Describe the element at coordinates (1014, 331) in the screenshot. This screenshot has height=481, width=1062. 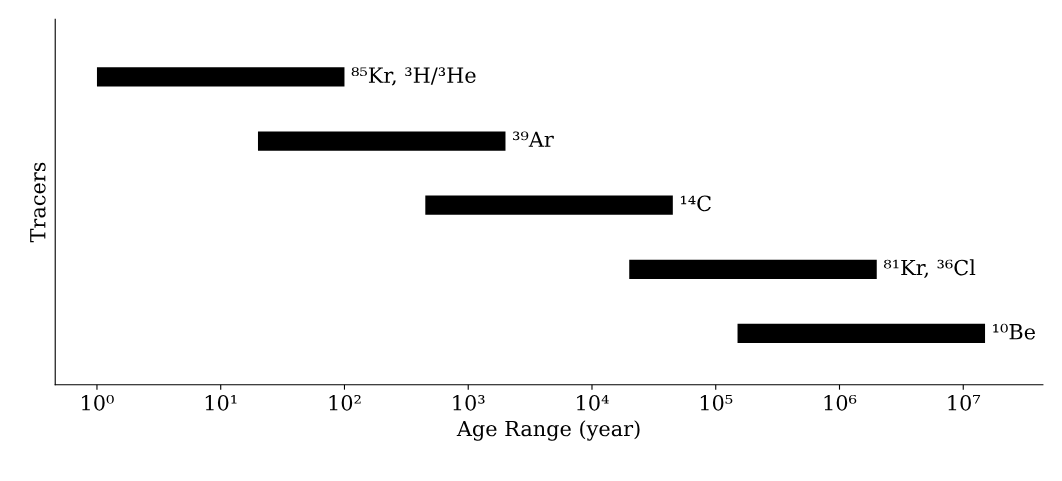
I see `y-tick-label: ¹⁰Be` at that location.